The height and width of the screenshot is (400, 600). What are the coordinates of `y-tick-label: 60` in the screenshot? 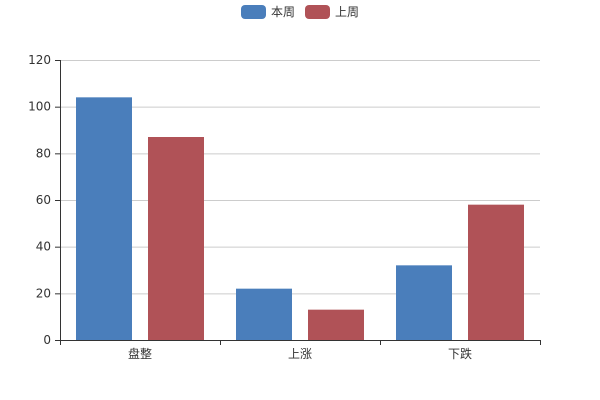 It's located at (43, 200).